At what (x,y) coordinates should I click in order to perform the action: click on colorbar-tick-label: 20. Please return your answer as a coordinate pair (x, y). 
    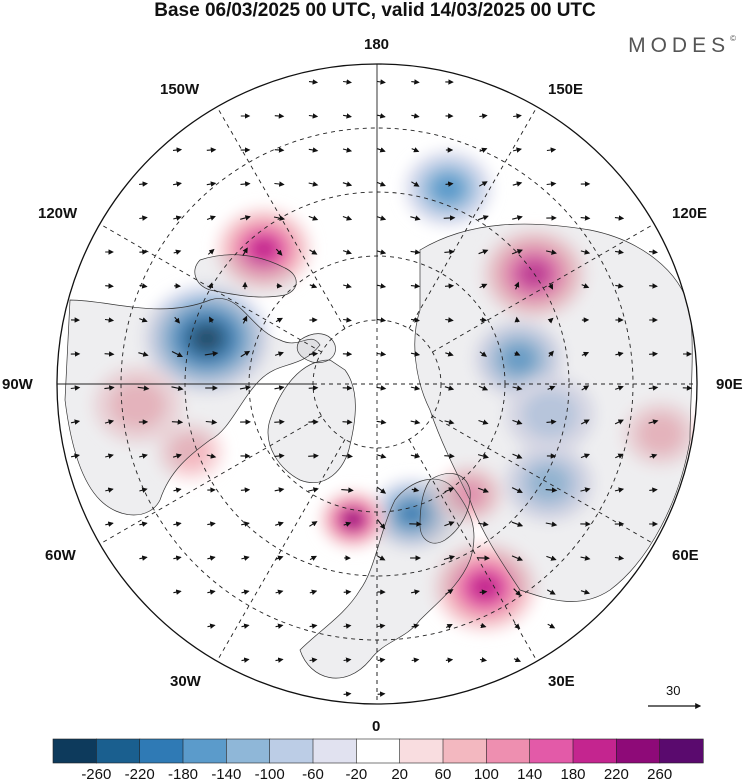
    Looking at the image, I should click on (399, 774).